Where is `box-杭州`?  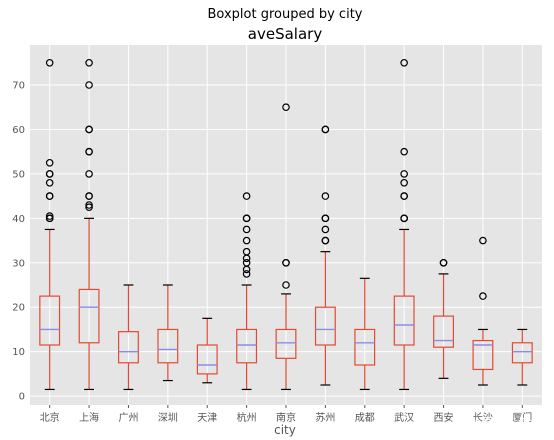
box-杭州 is located at coordinates (247, 291).